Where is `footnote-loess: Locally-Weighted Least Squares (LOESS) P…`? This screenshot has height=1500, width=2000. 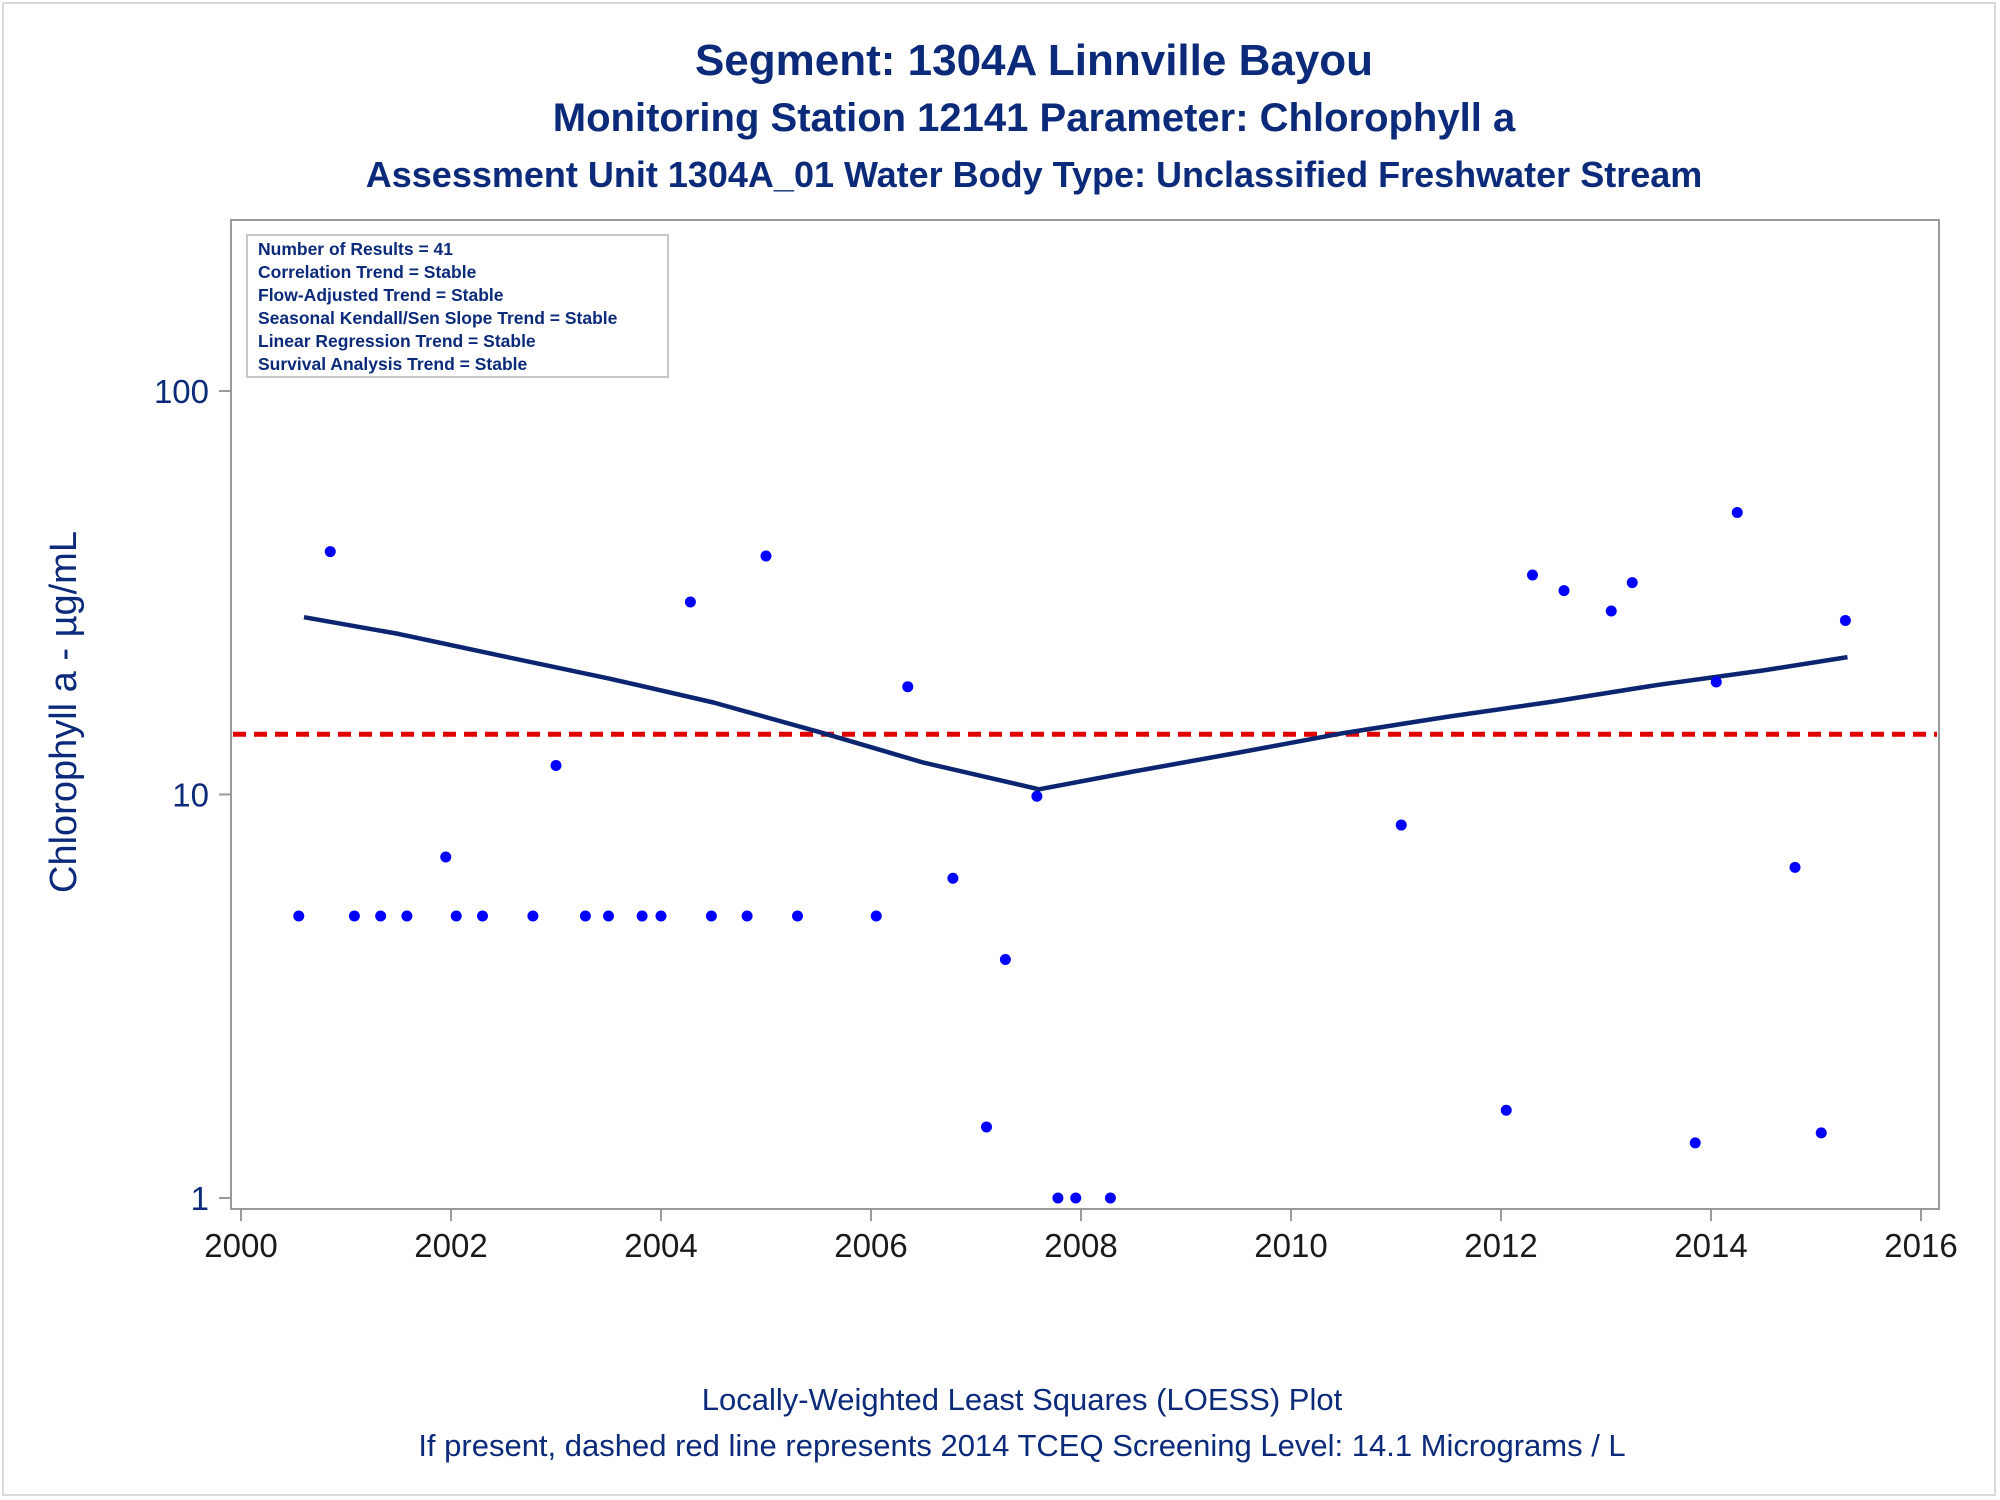 footnote-loess: Locally-Weighted Least Squares (LOESS) P… is located at coordinates (1022, 1399).